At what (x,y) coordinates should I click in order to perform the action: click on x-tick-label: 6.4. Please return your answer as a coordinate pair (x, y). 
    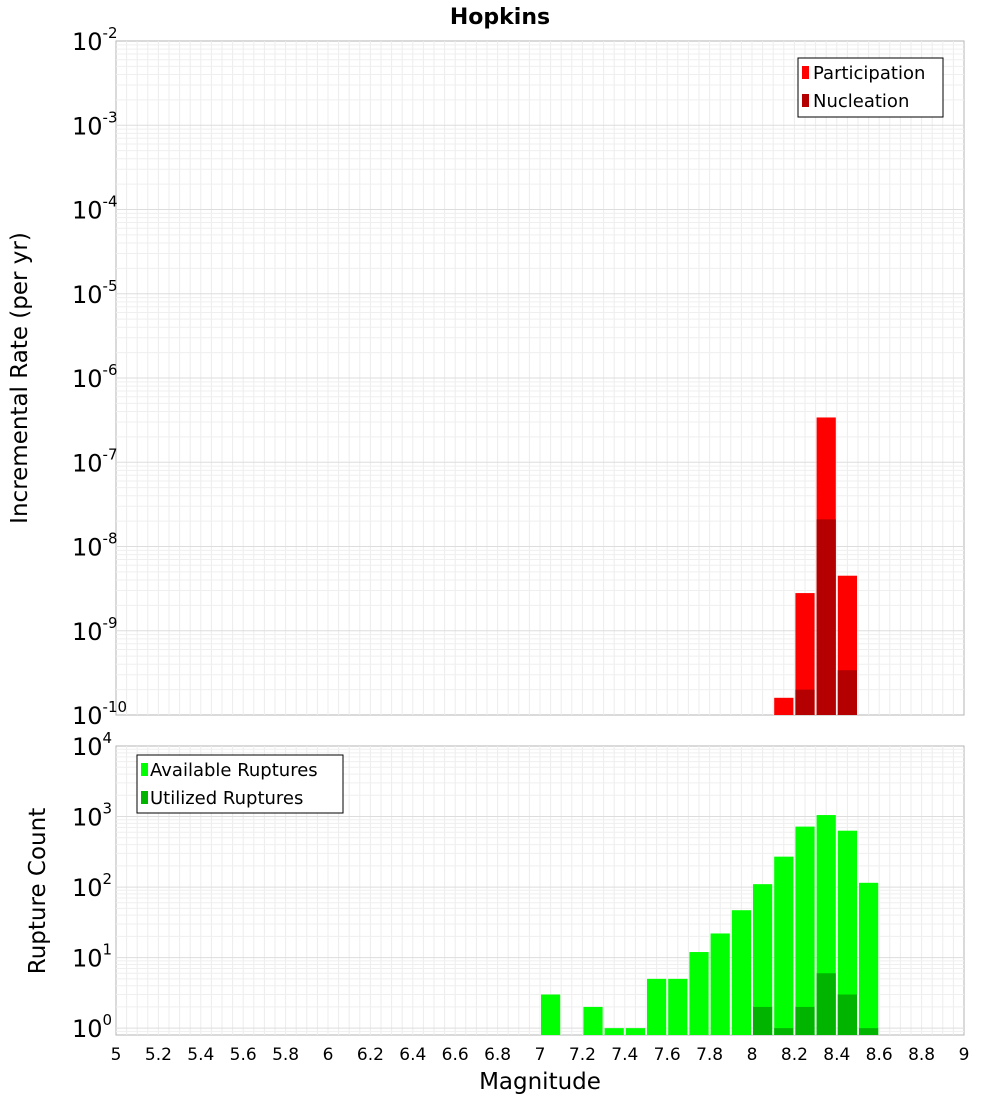
    Looking at the image, I should click on (412, 1055).